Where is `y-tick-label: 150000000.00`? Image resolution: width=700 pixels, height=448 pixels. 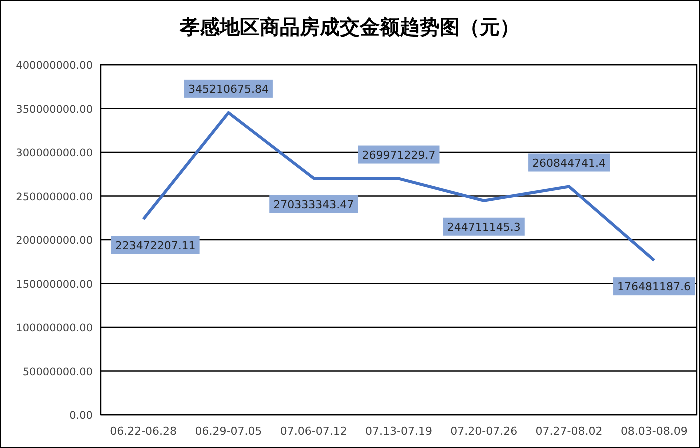 y-tick-label: 150000000.00 is located at coordinates (54, 284).